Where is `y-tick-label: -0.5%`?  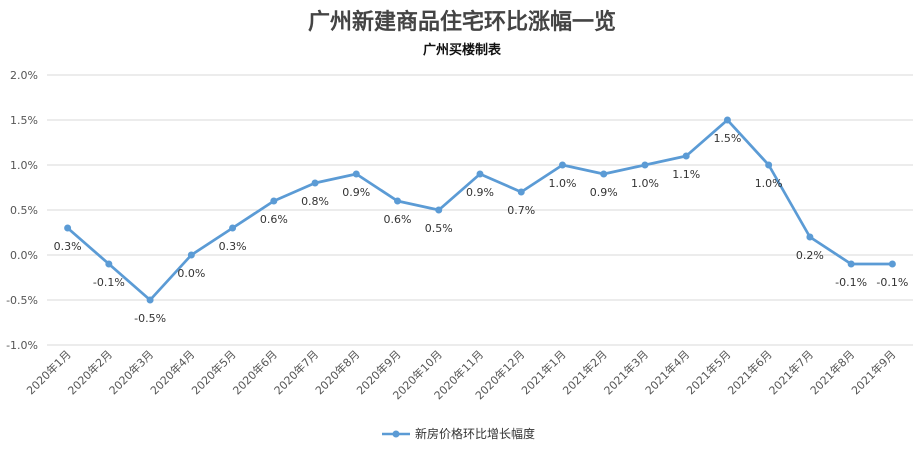
y-tick-label: -0.5% is located at coordinates (22, 300).